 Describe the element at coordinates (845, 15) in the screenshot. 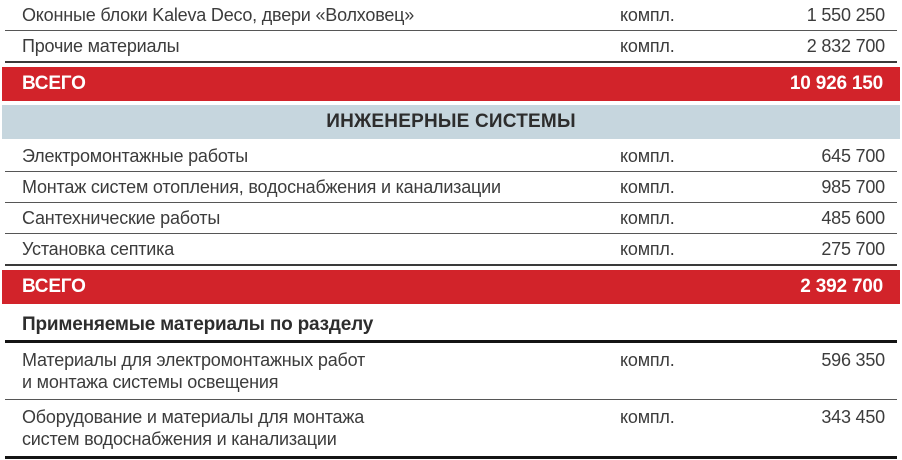

I see `item-value: 1 550 250` at that location.